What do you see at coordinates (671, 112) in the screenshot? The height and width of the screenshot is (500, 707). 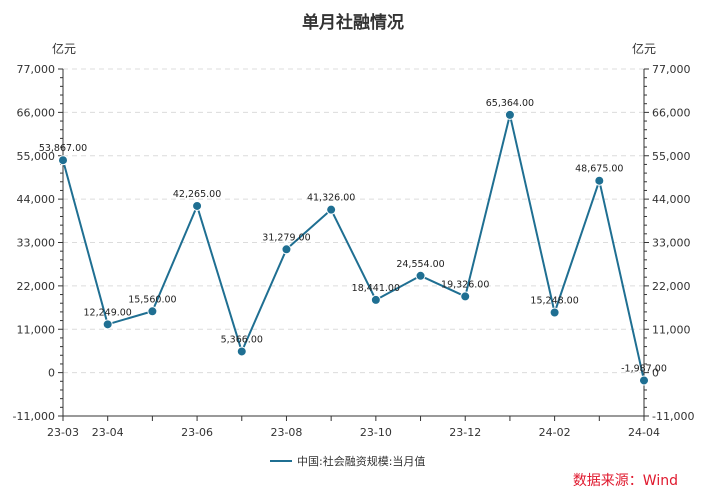 I see `right-y-tick-label: 66,000` at bounding box center [671, 112].